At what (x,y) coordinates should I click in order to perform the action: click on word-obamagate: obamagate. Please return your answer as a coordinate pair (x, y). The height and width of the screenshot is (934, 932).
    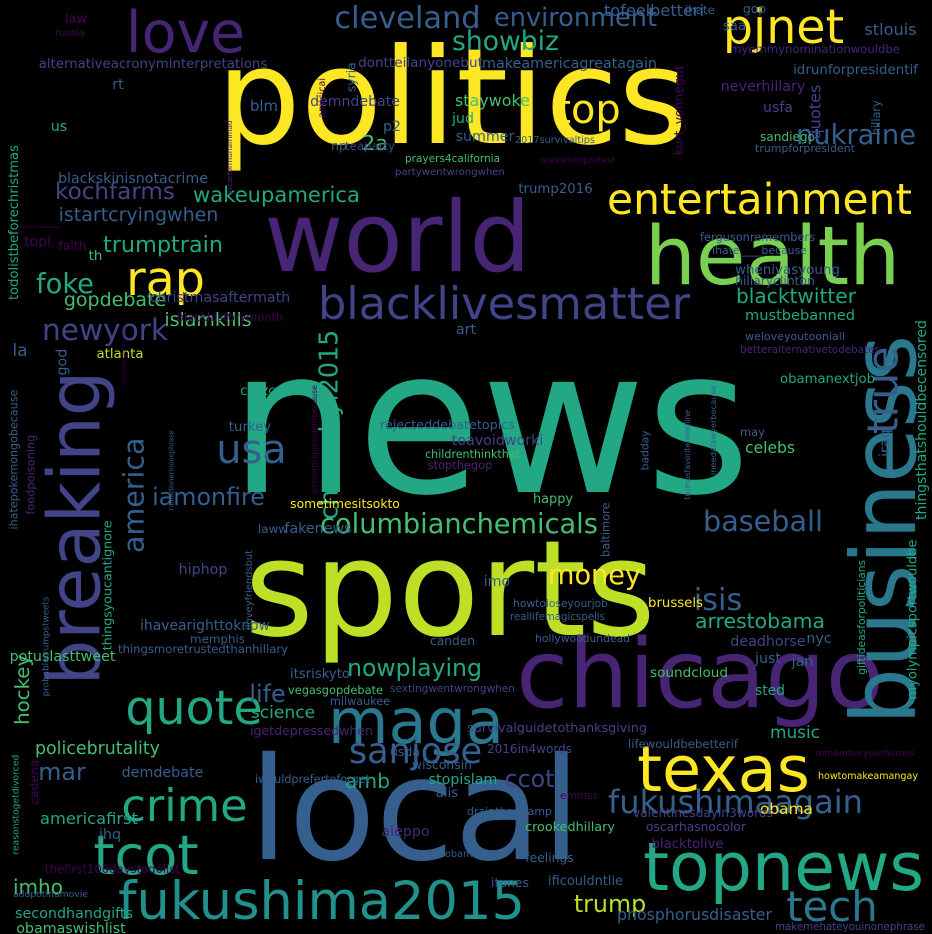
    Looking at the image, I should click on (472, 854).